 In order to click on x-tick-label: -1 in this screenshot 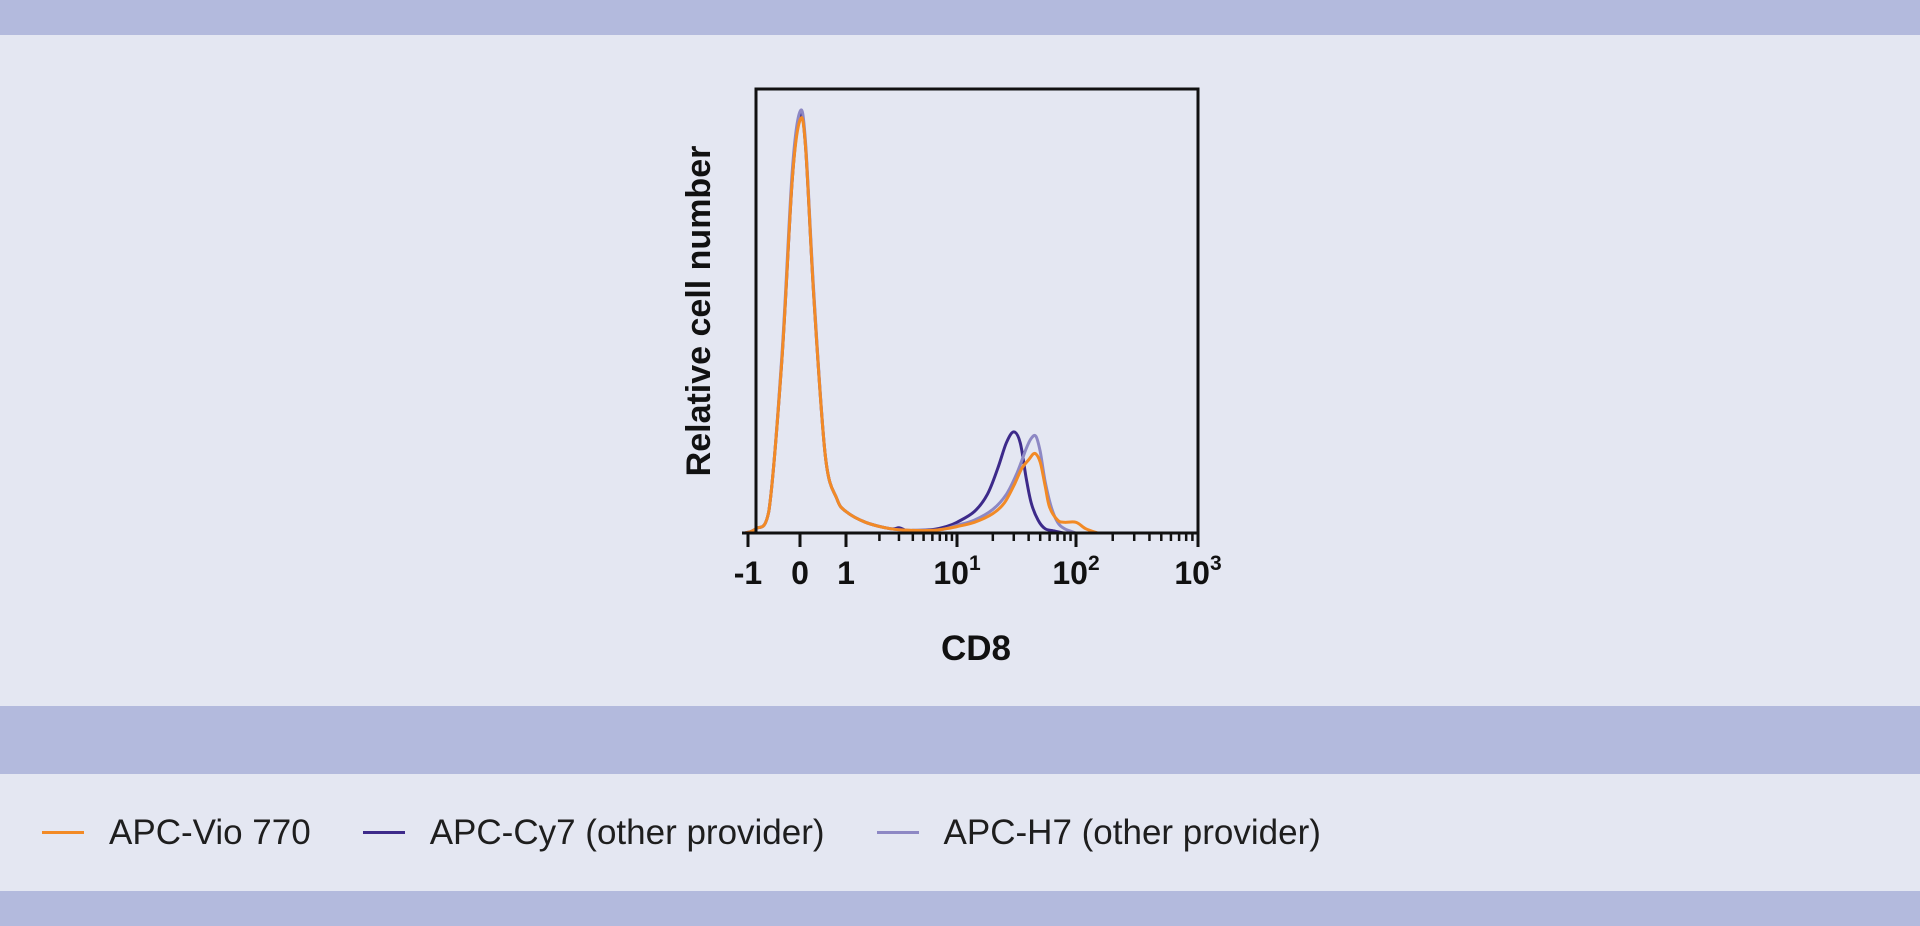, I will do `click(748, 573)`.